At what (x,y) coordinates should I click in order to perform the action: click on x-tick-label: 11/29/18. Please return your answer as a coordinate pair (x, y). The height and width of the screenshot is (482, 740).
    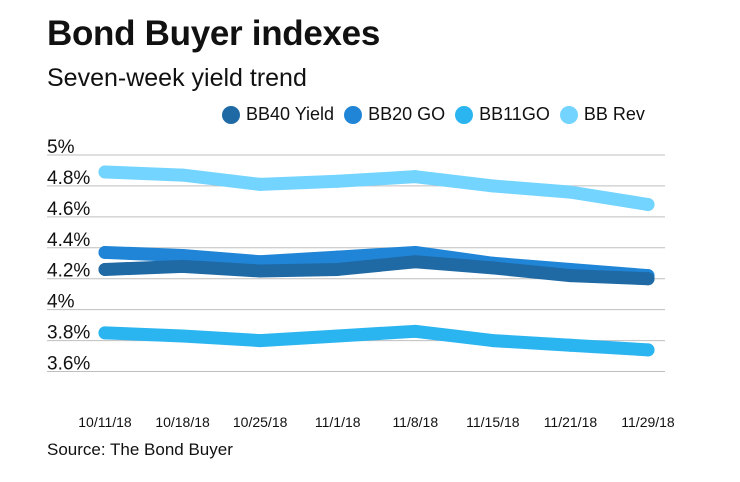
    Looking at the image, I should click on (648, 422).